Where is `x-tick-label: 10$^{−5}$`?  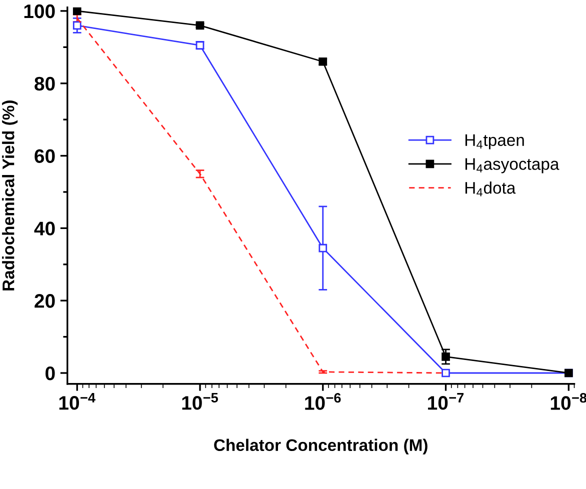 x-tick-label: 10$^{−5}$ is located at coordinates (200, 401).